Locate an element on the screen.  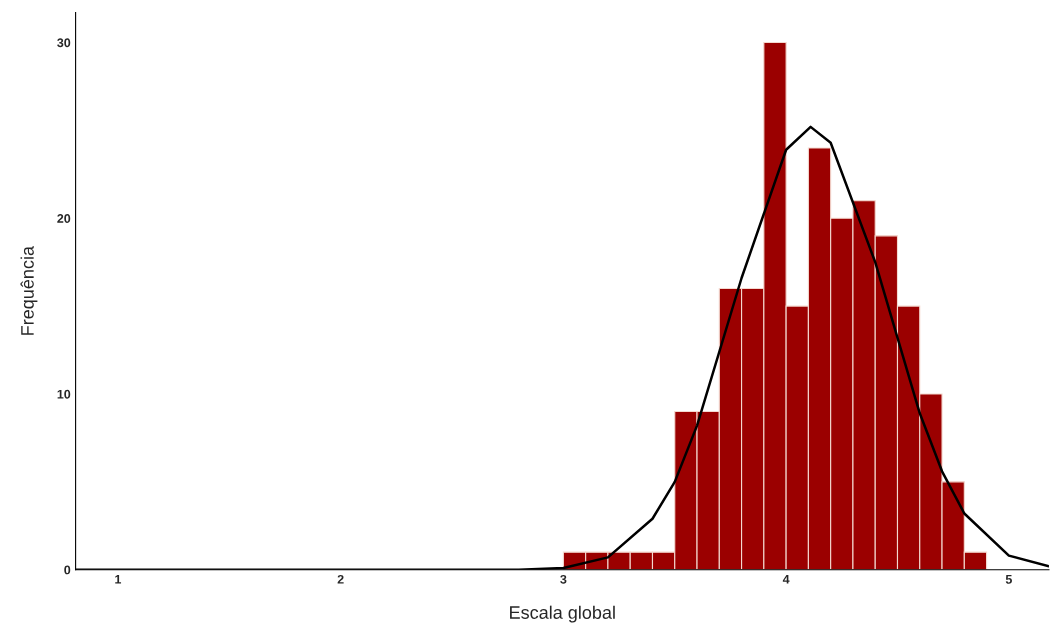
y-axis-title: Frequência is located at coordinates (29, 290).